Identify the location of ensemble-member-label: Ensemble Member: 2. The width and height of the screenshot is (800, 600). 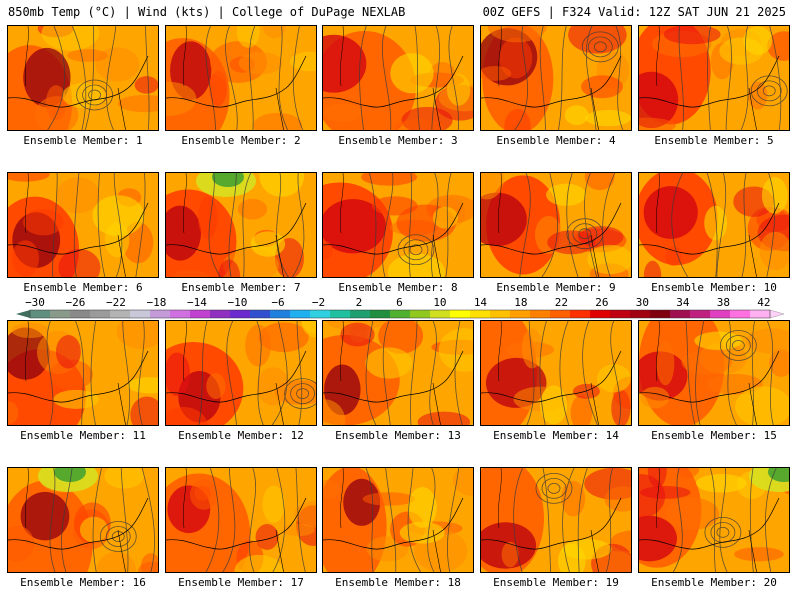
(241, 140).